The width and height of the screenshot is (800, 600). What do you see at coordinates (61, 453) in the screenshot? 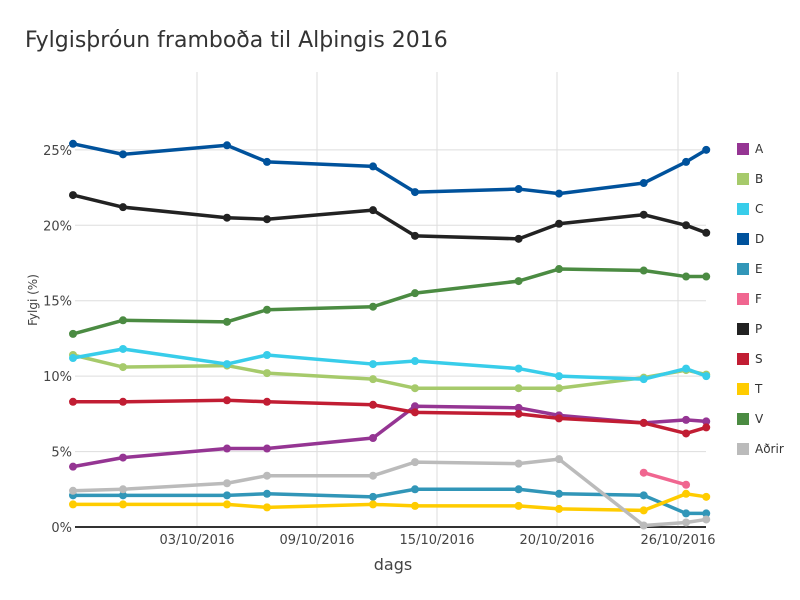
I see `y-tick-label: 5%` at bounding box center [61, 453].